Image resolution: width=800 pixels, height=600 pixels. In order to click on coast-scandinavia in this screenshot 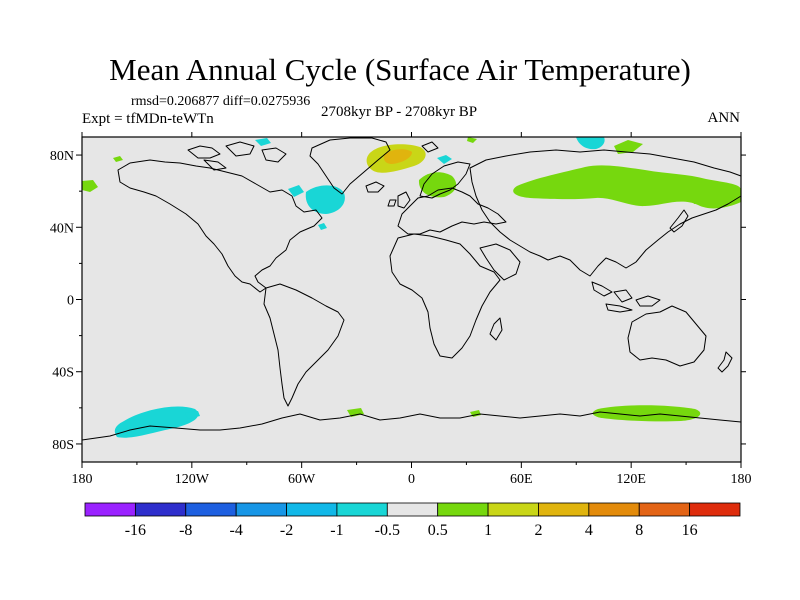, I will do `click(445, 180)`.